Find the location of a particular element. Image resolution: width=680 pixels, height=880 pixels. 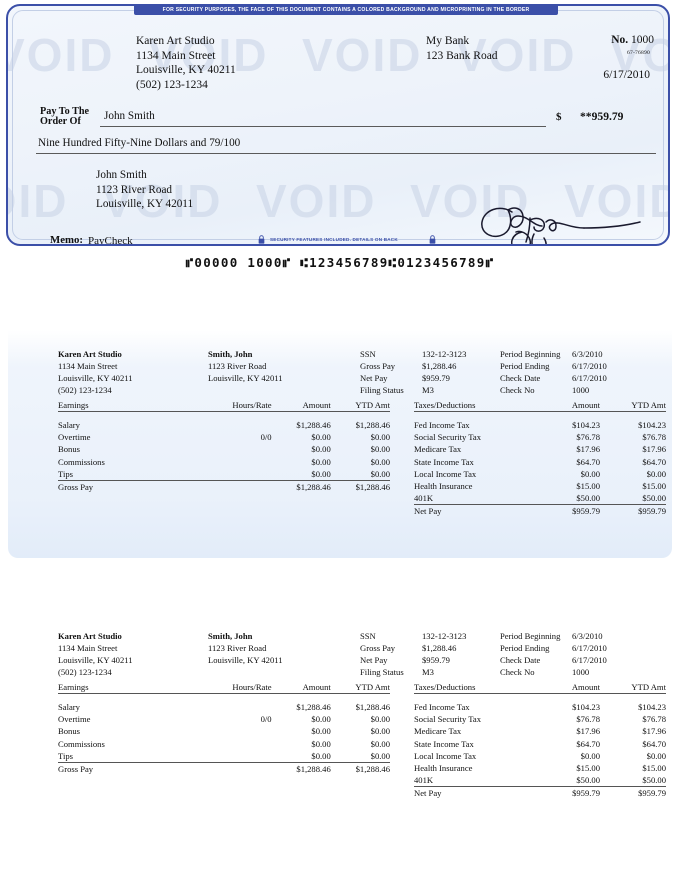

pay-to-the-order-of-label: Pay To The Order Of is located at coordinates (72, 117).